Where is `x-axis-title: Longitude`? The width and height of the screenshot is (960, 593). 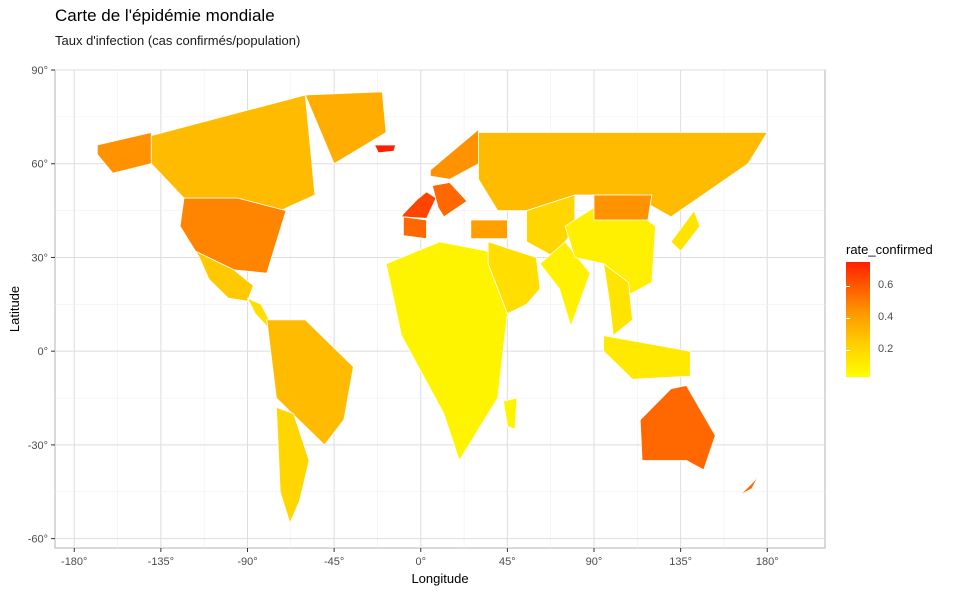
x-axis-title: Longitude is located at coordinates (439, 578).